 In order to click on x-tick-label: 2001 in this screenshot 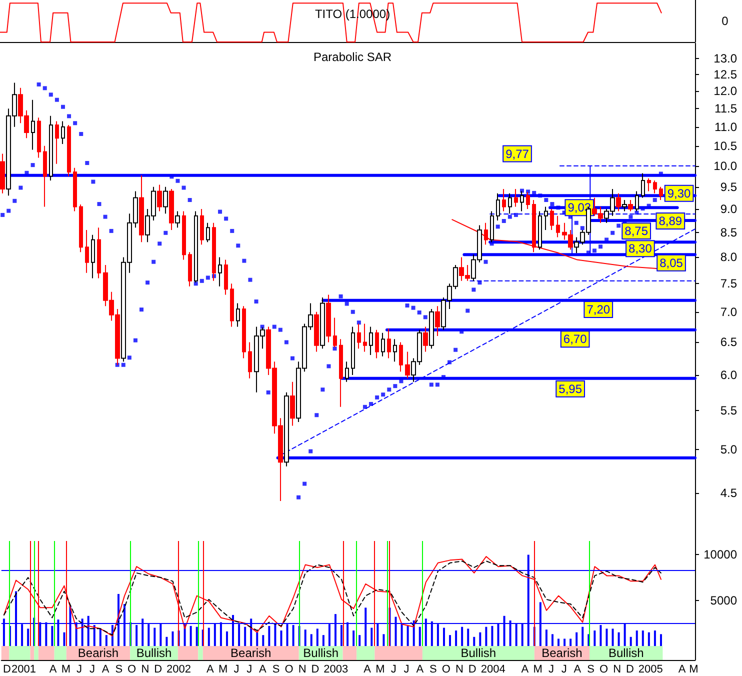, I will do `click(24, 670)`.